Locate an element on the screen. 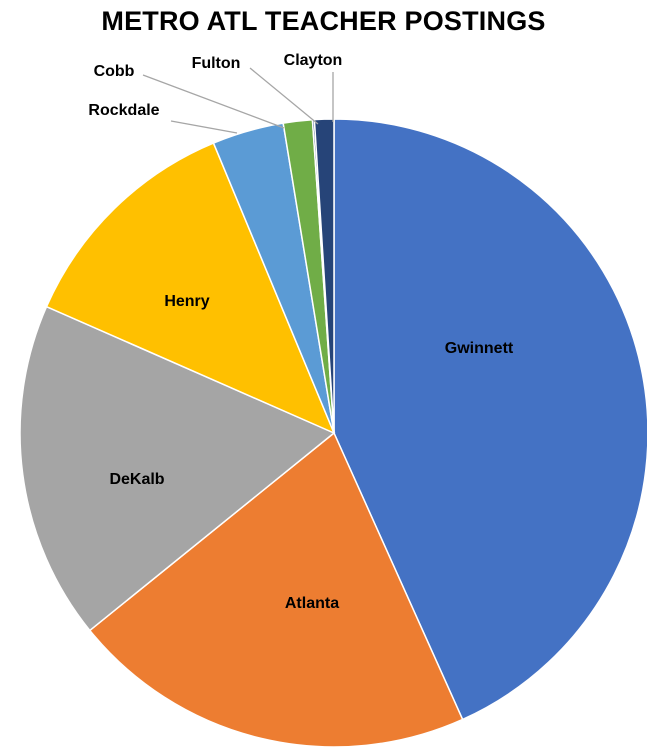  slice-label-dekalb: DeKalb is located at coordinates (136, 479).